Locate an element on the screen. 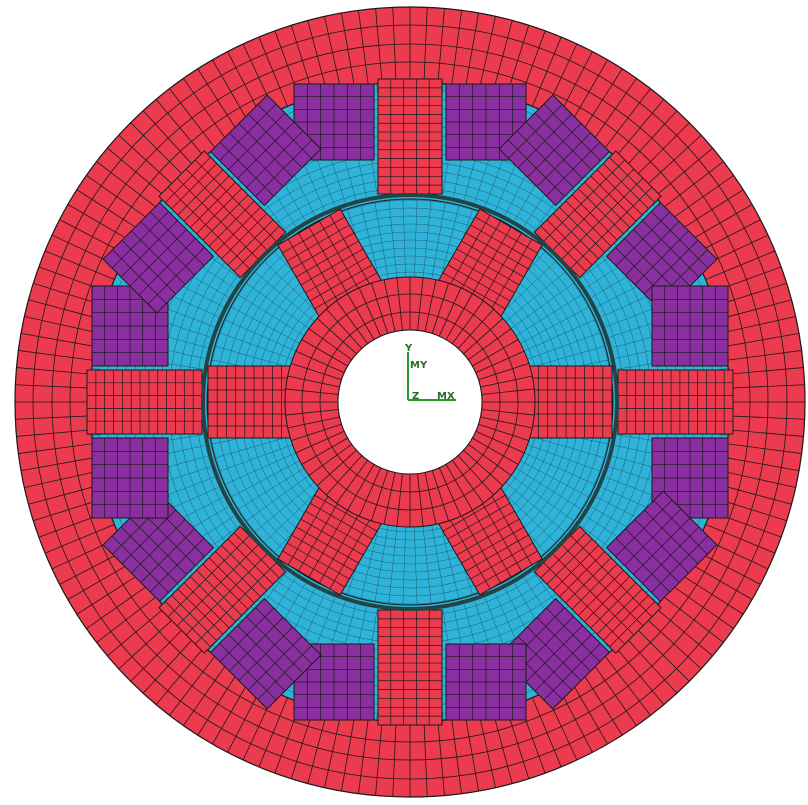 The width and height of the screenshot is (808, 805). triad-y-label: Y is located at coordinates (408, 348).